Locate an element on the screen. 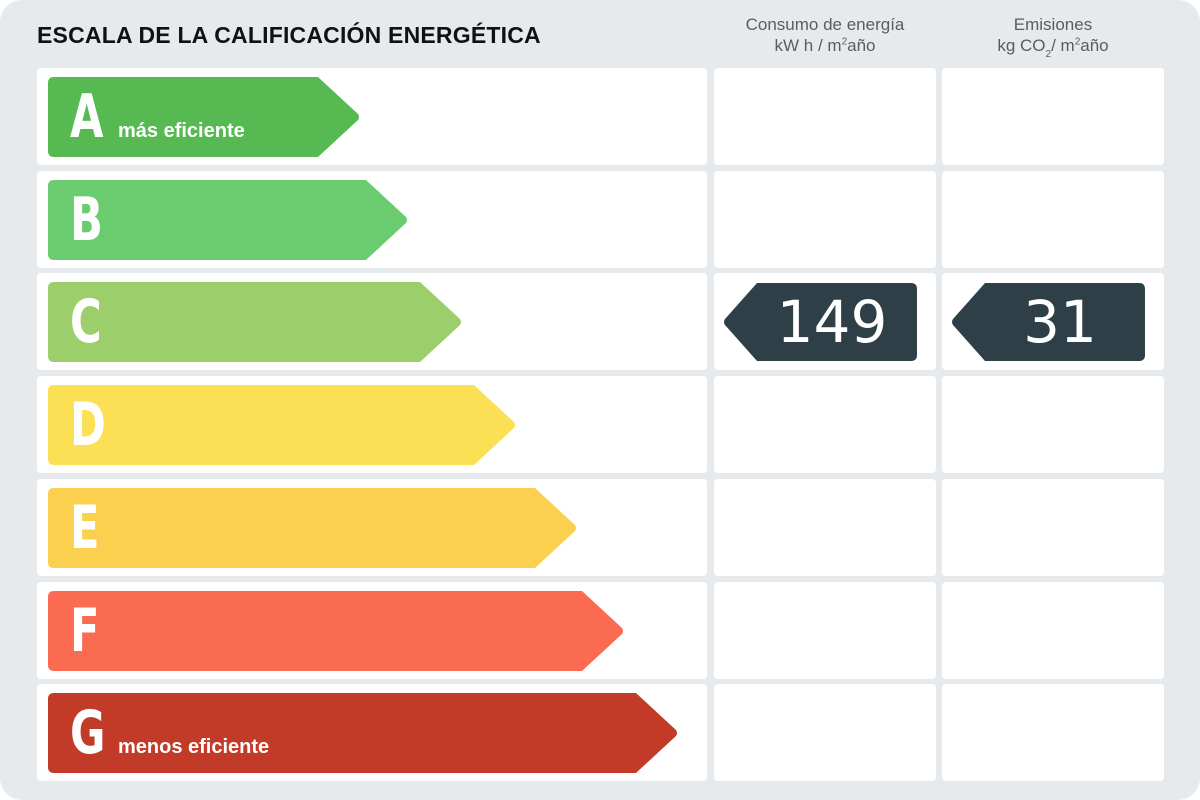 The height and width of the screenshot is (800, 1200). scale-cell-b: B is located at coordinates (372, 219).